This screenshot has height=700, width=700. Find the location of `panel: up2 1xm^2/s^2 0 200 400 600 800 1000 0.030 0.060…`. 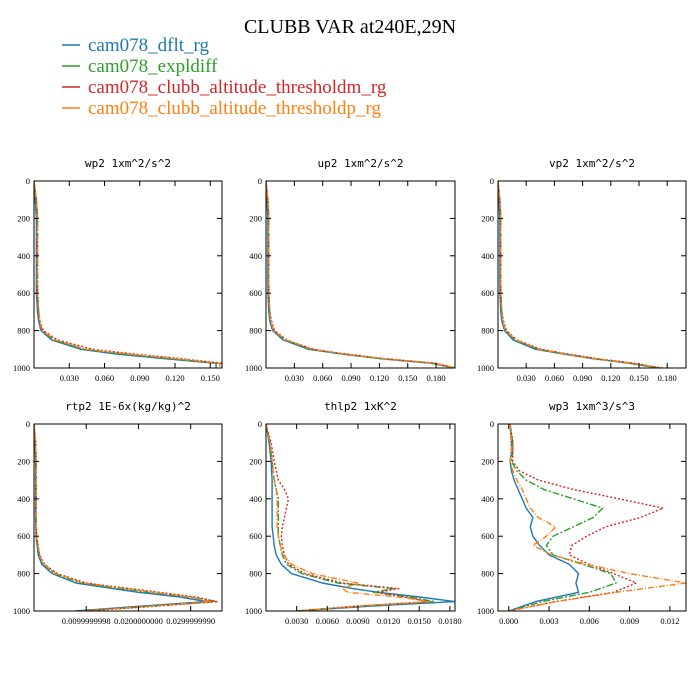

panel: up2 1xm^2/s^2 0 200 400 600 800 1000 0.030 0.060… is located at coordinates (350, 270).